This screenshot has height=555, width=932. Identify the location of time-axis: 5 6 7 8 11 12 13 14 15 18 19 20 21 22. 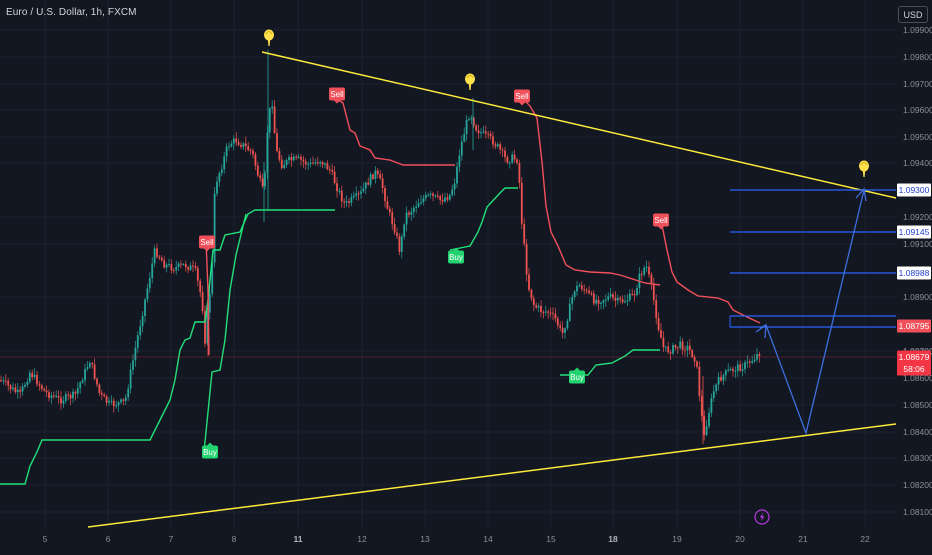
(448, 540).